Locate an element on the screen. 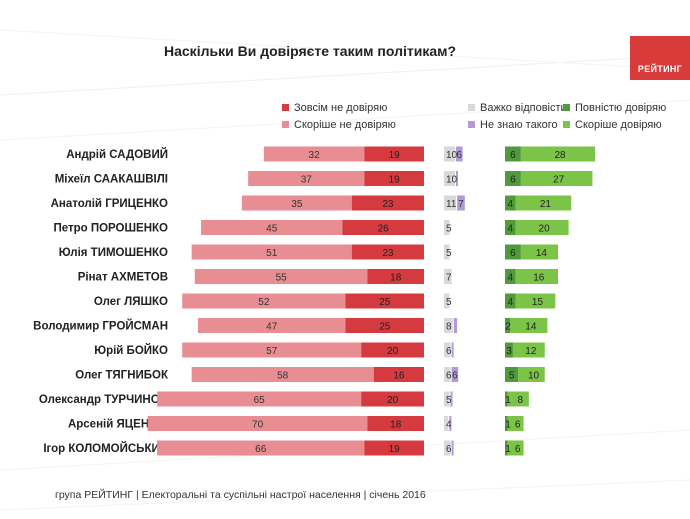 Image resolution: width=690 pixels, height=519 pixels. chart-row: Рінат АХМЕТОВ is located at coordinates (318, 276).